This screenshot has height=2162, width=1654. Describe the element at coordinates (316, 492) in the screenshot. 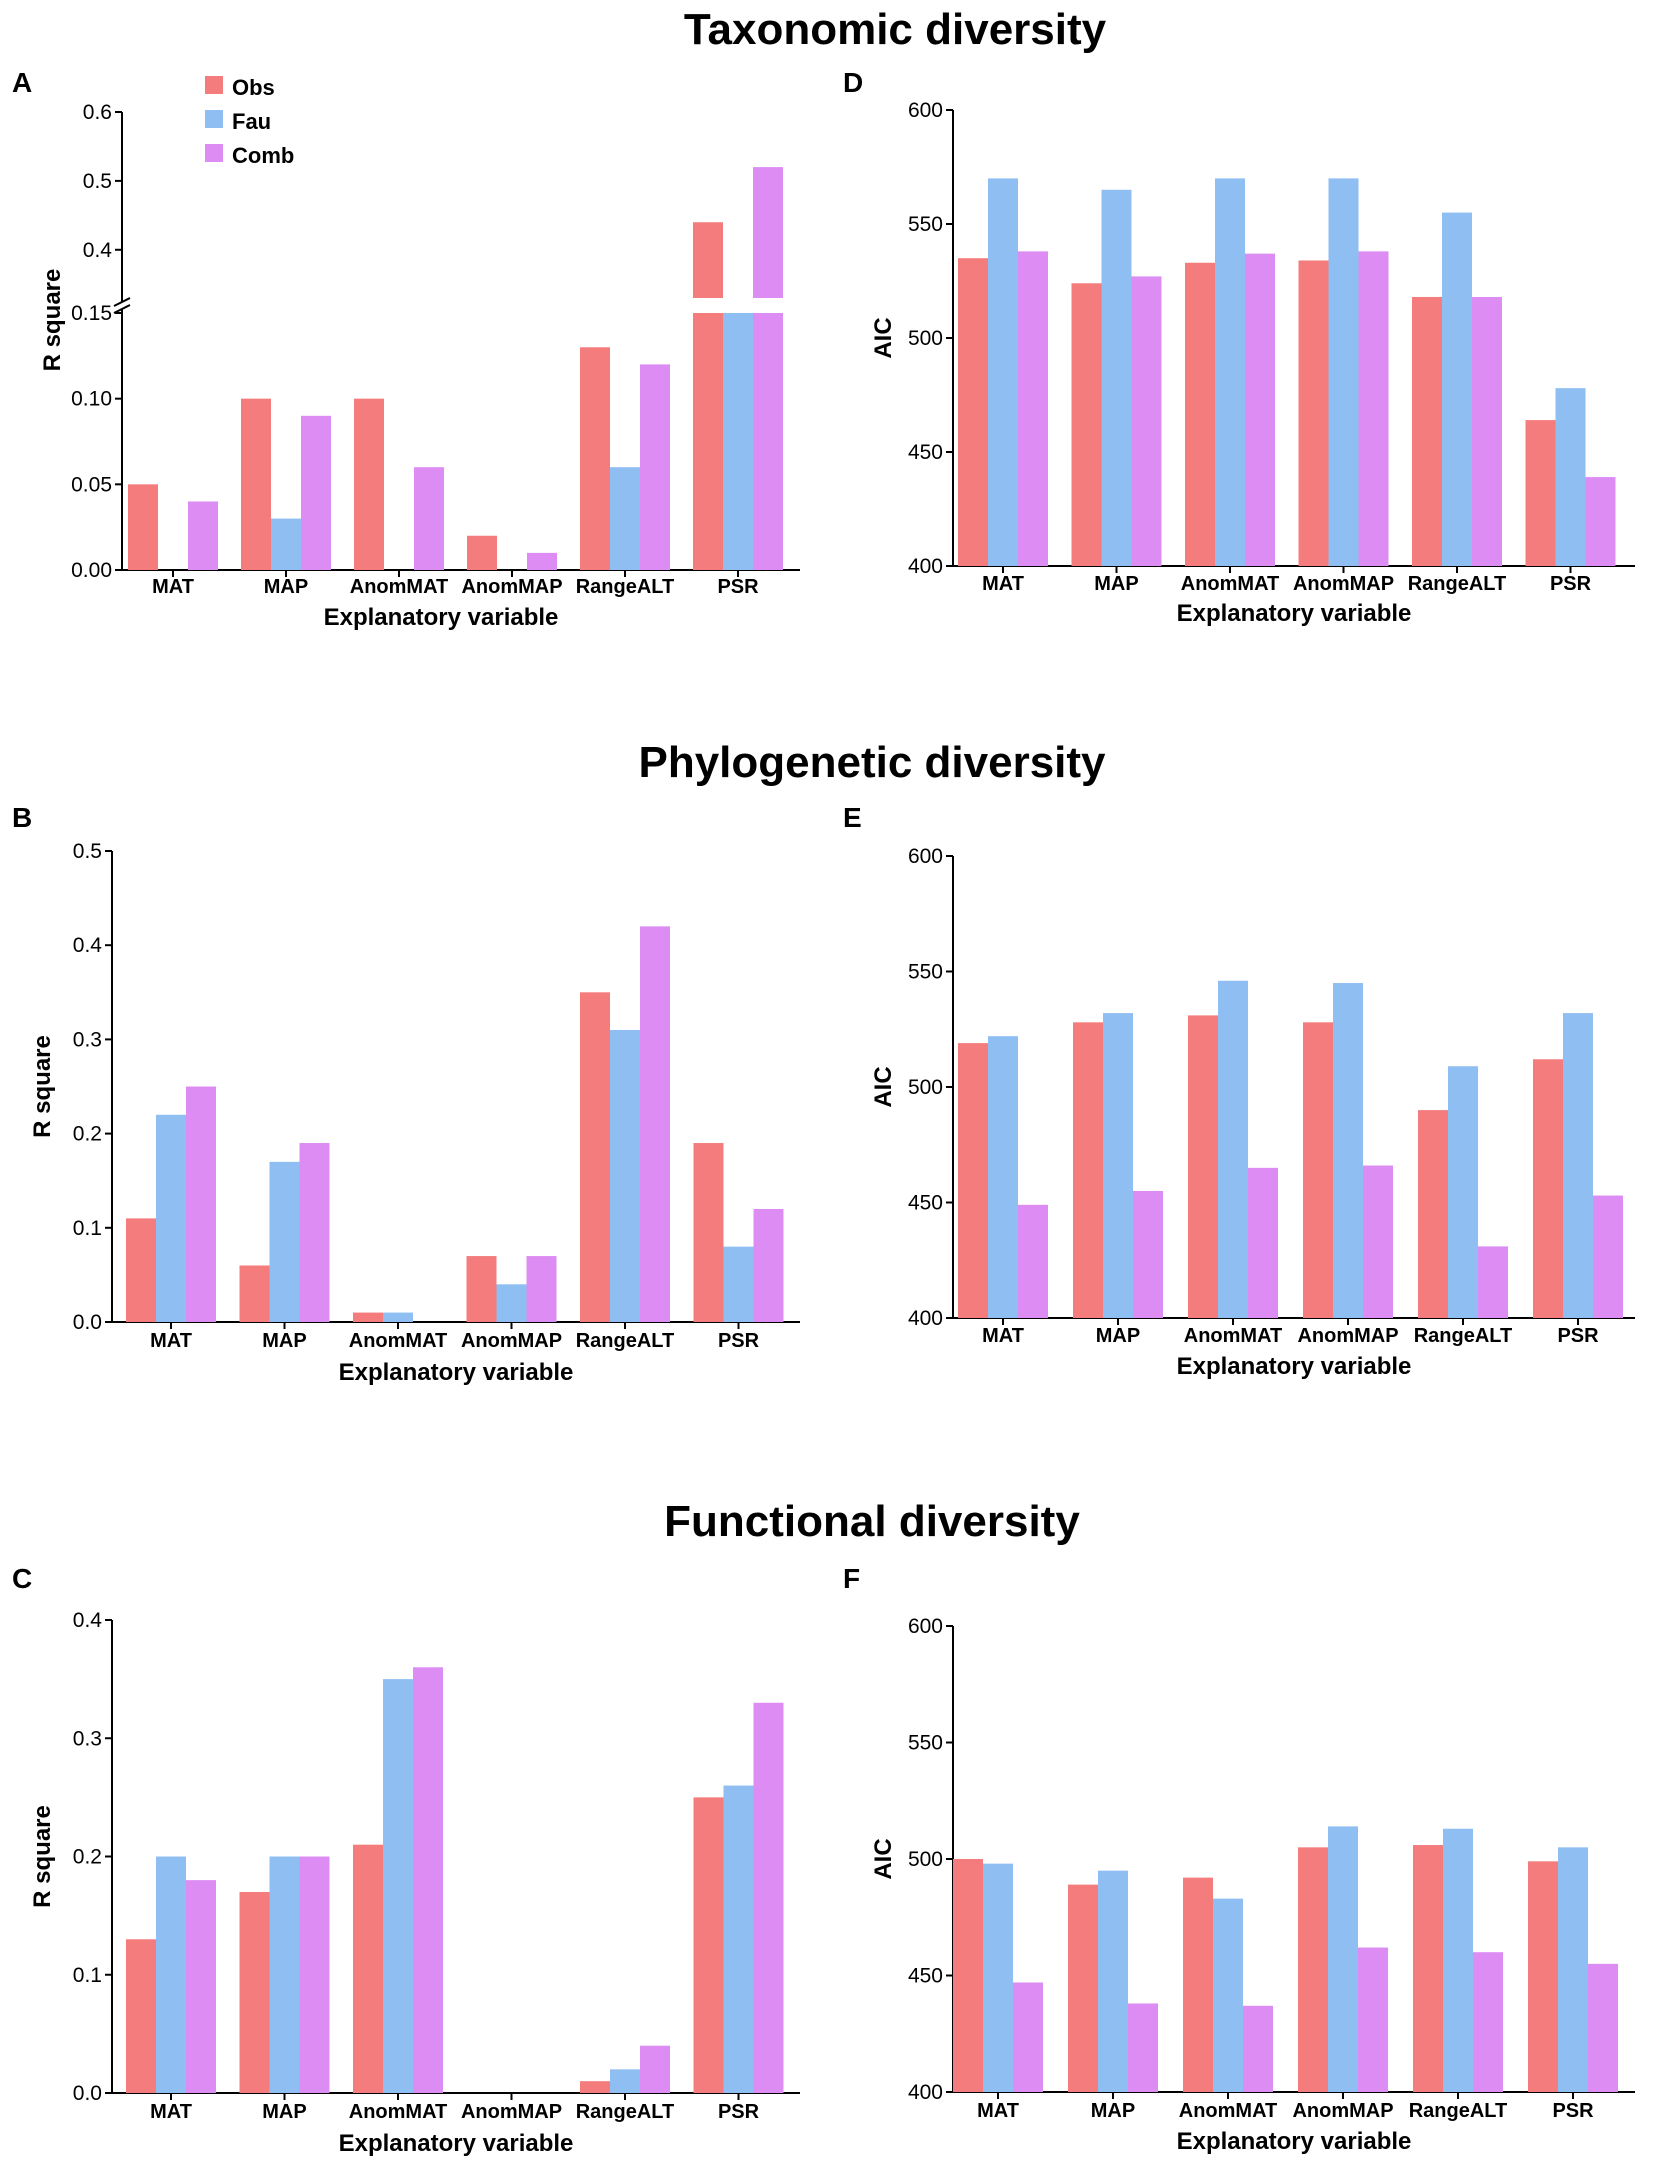

I see `bar-A-MAP-Comb` at that location.